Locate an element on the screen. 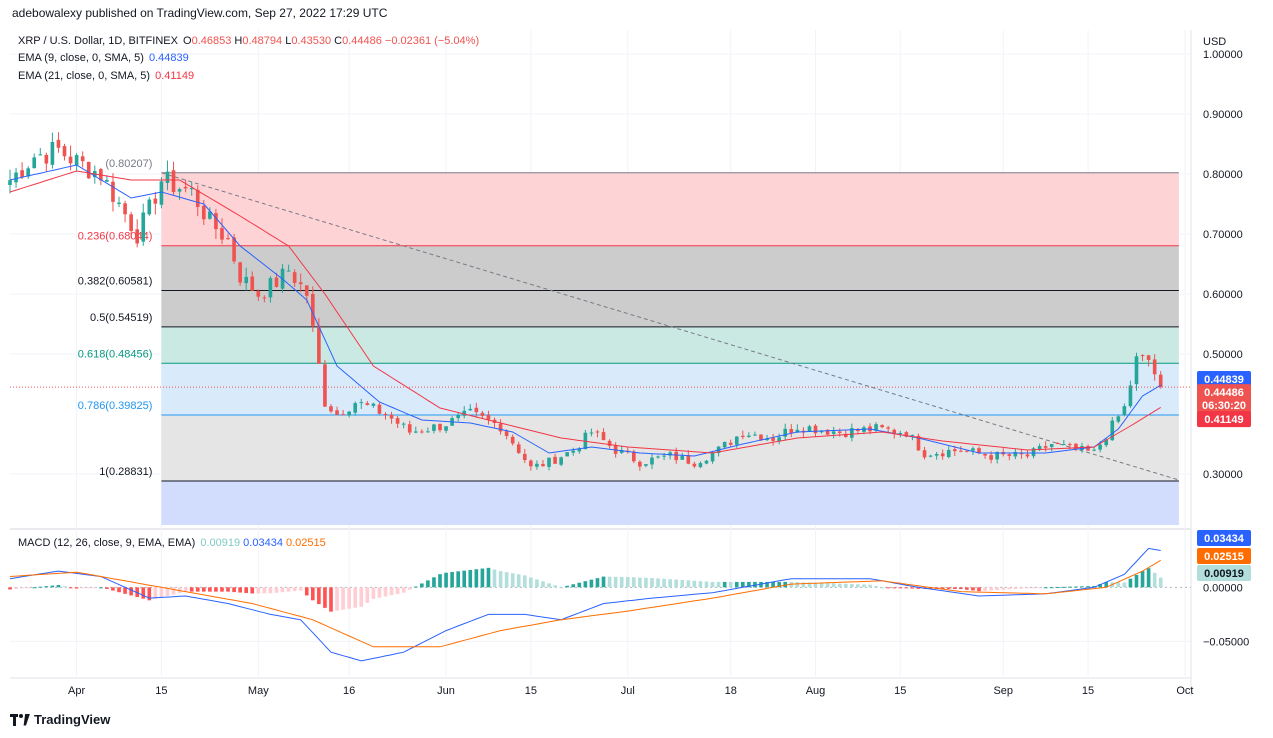 Image resolution: width=1273 pixels, height=738 pixels. fib-zone-0.5 is located at coordinates (670, 345).